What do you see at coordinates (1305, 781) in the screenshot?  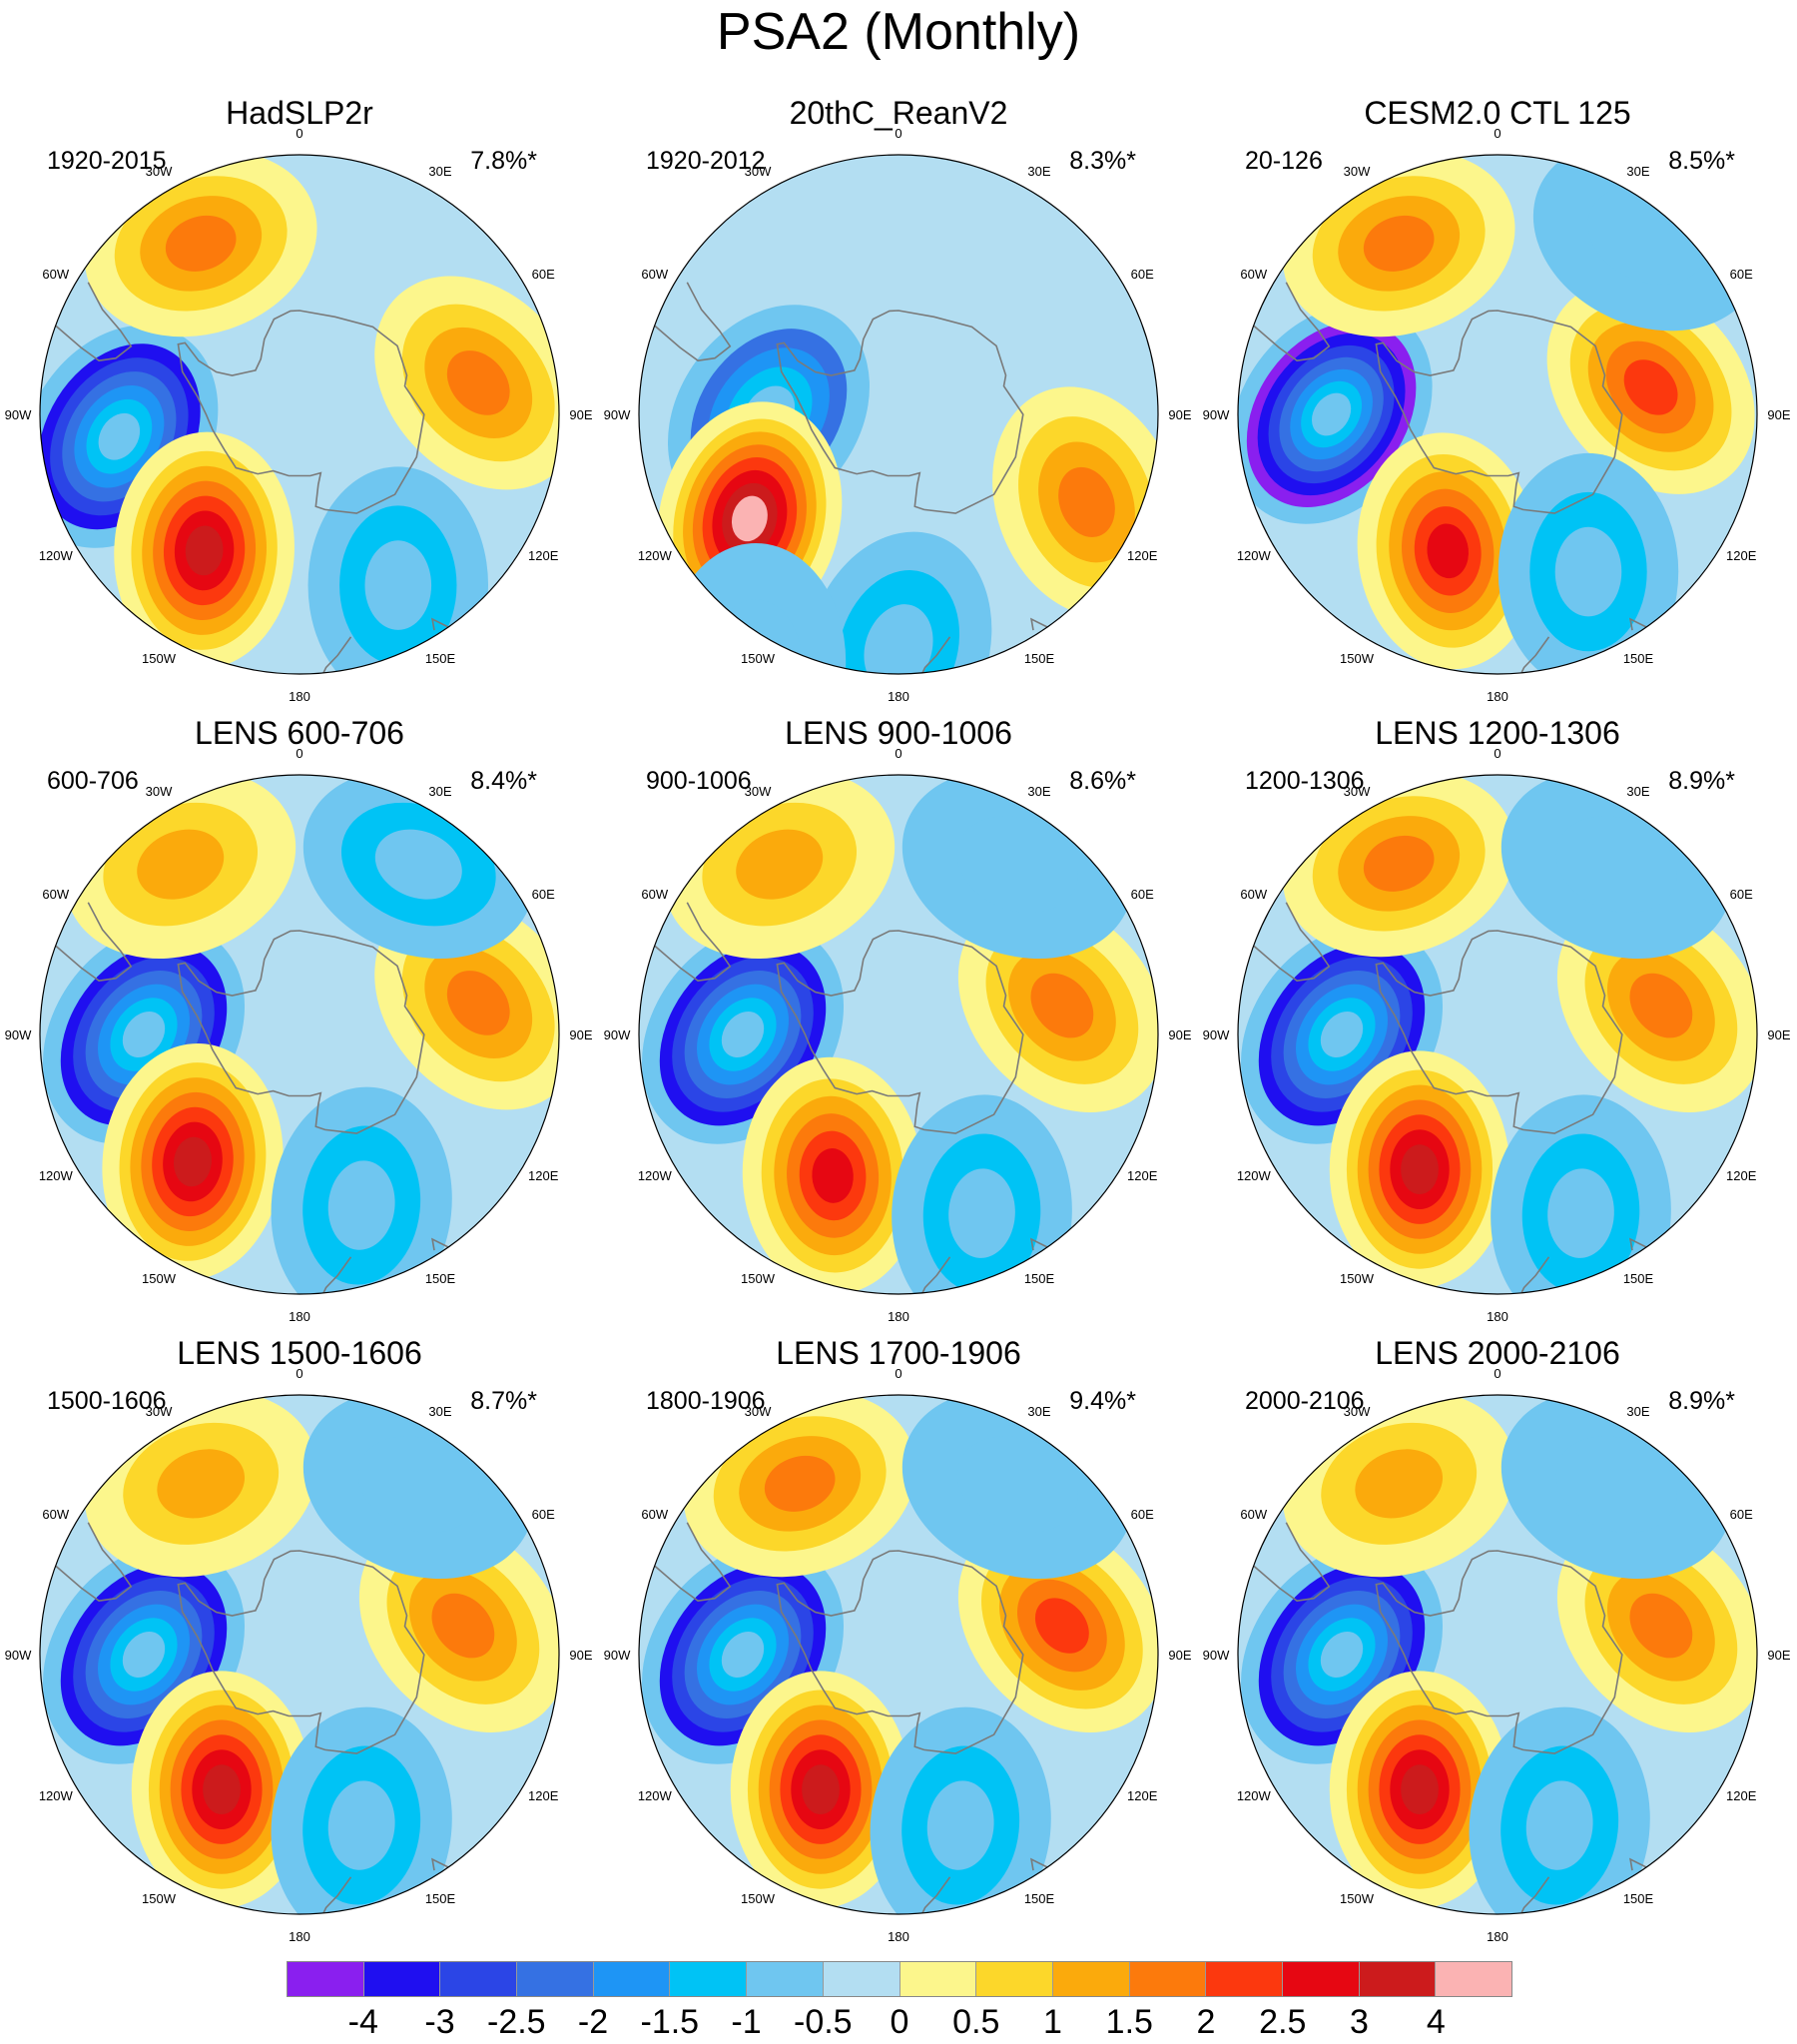 I see `panel-period: 1200-1306` at bounding box center [1305, 781].